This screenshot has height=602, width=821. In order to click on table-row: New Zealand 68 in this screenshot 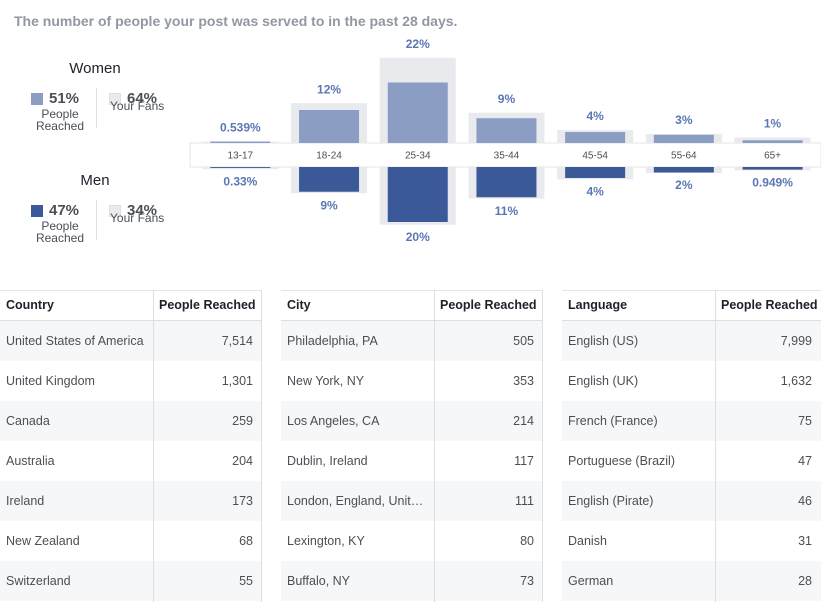, I will do `click(131, 541)`.